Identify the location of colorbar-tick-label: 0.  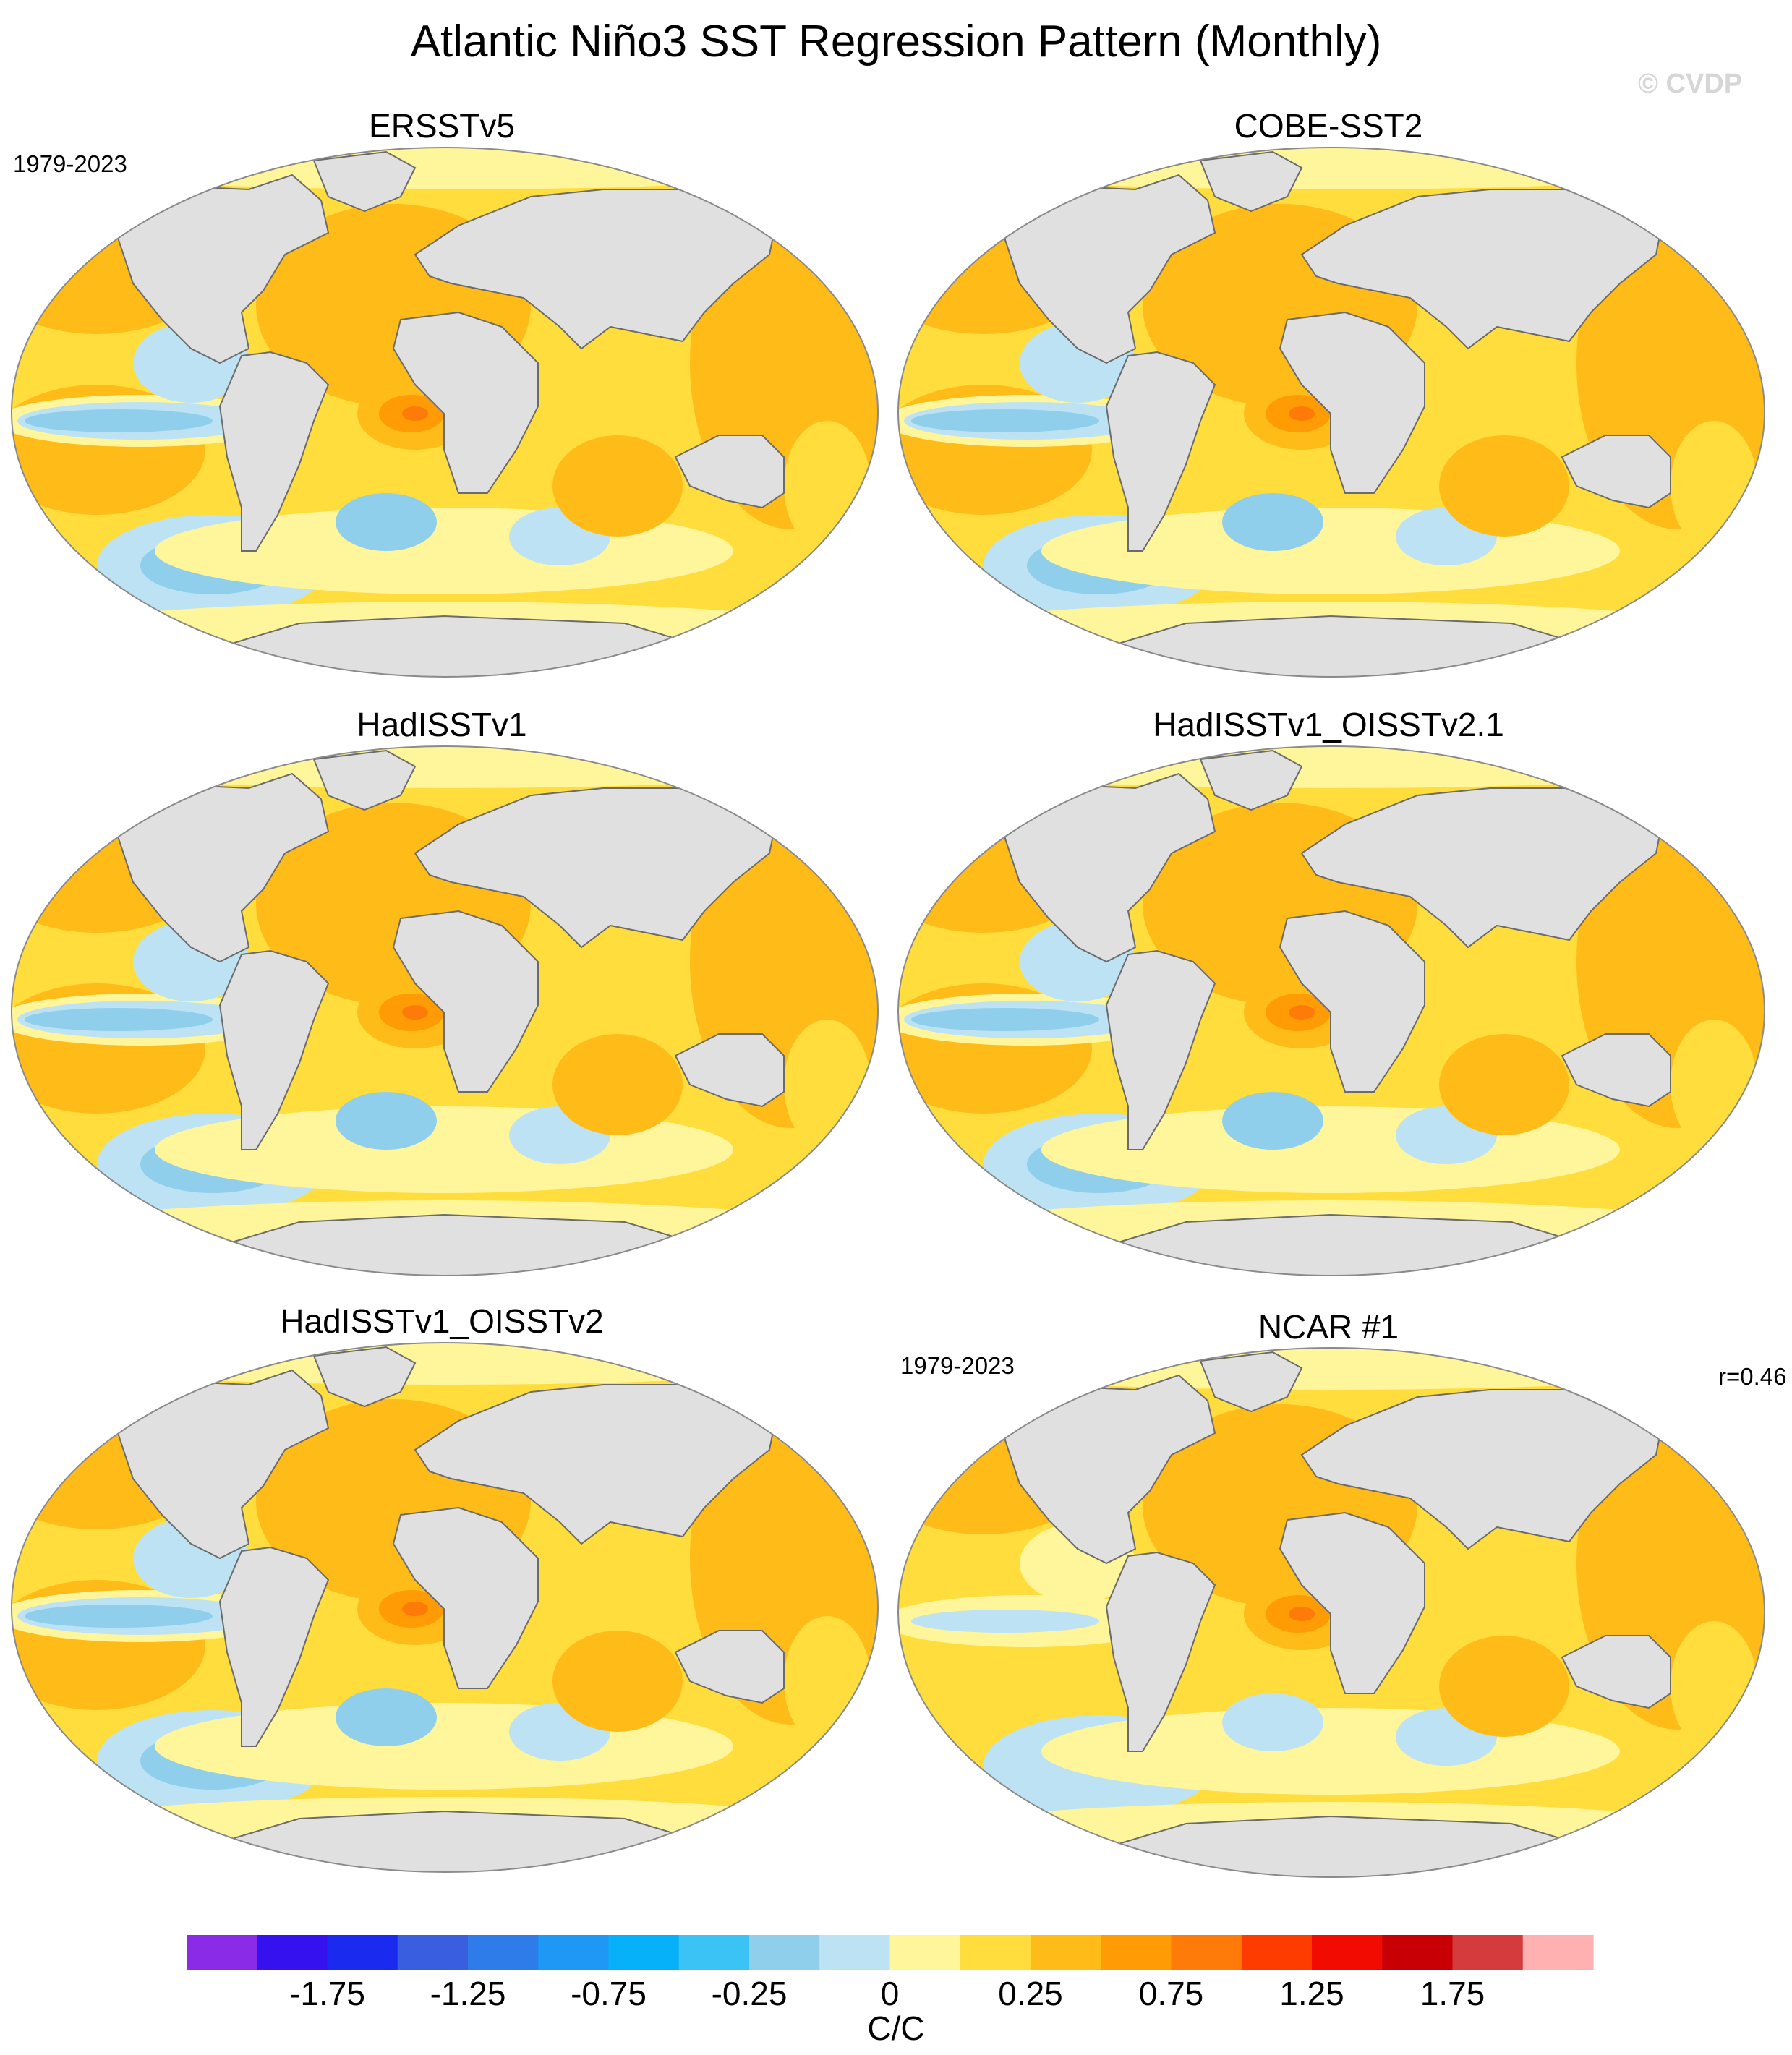
(890, 1994).